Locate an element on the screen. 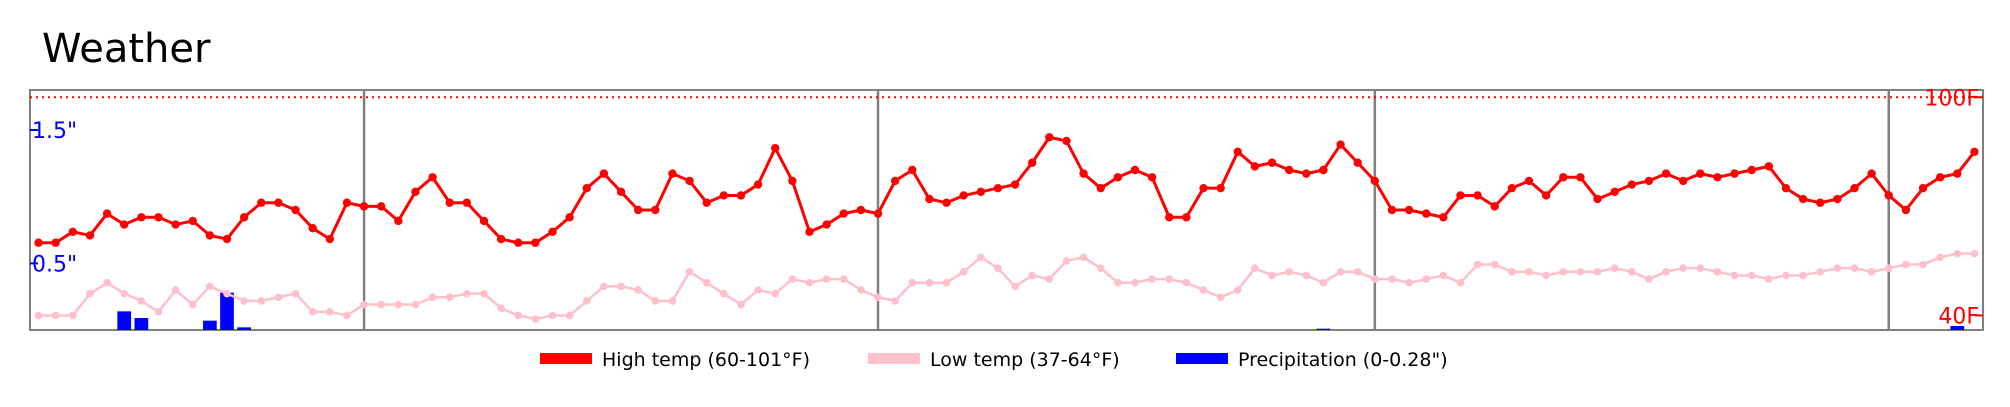  legend-swatch-low is located at coordinates (894, 358).